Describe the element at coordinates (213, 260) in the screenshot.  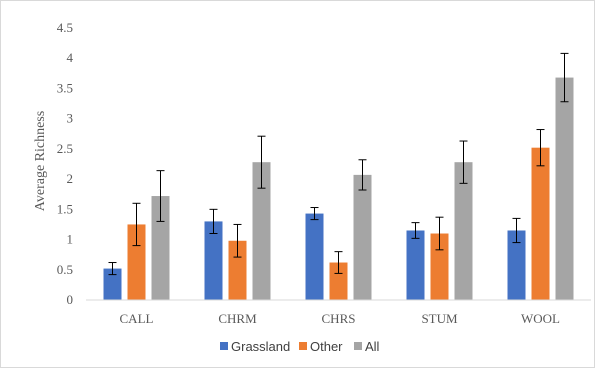
I see `bar-grassland-chrm` at that location.